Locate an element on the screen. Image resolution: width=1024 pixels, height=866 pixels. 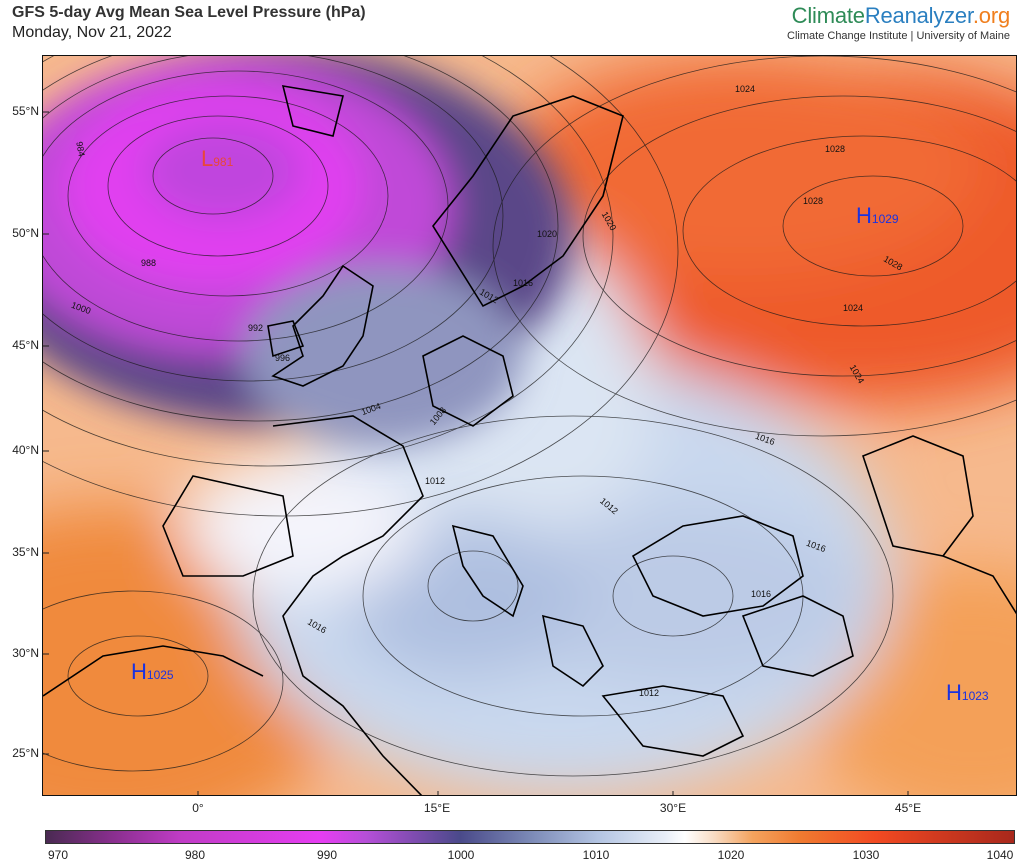
lon-label-45e: 45°E is located at coordinates (908, 808).